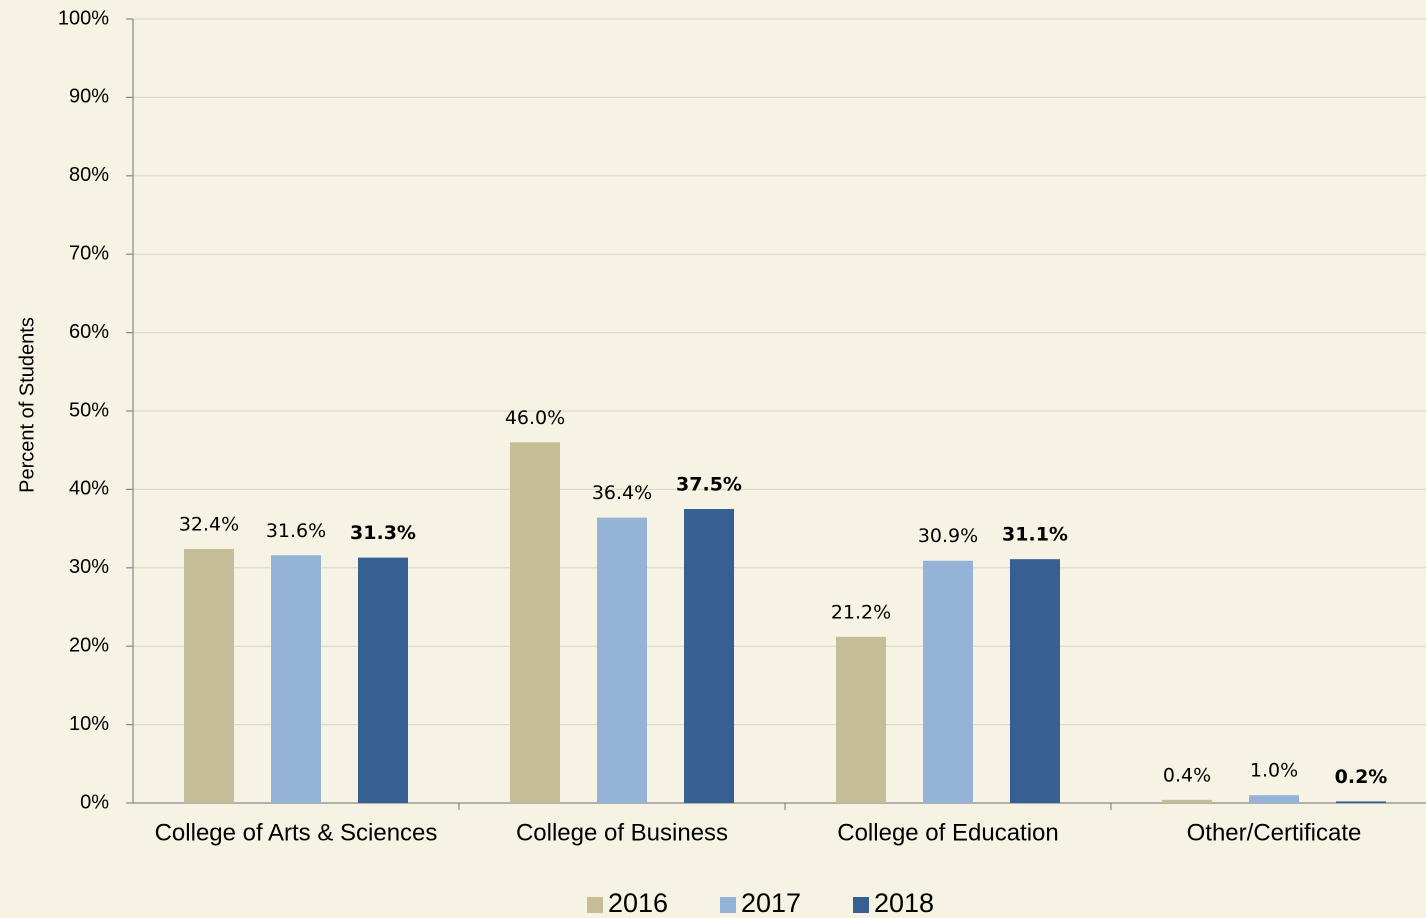 This screenshot has height=918, width=1426. Describe the element at coordinates (83, 18) in the screenshot. I see `y-tick-label: 100%` at that location.